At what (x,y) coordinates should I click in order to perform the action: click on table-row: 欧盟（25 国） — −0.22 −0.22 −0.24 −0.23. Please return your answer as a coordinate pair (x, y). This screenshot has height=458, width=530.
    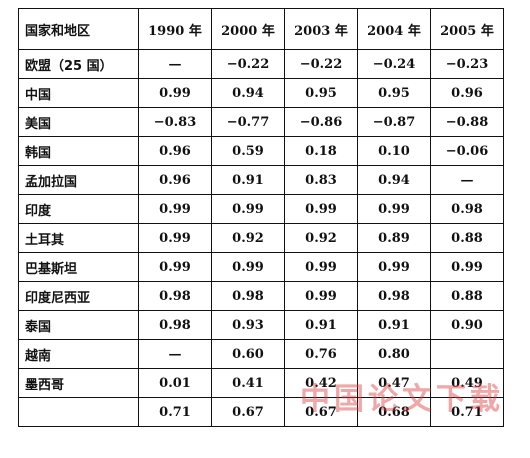
    Looking at the image, I should click on (261, 64).